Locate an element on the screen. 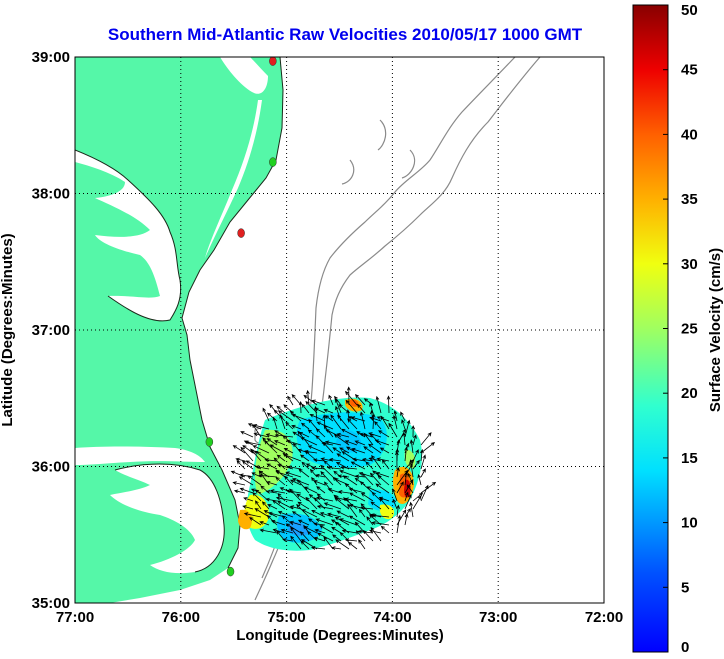  colorbar-tick-label: 25 is located at coordinates (689, 329).